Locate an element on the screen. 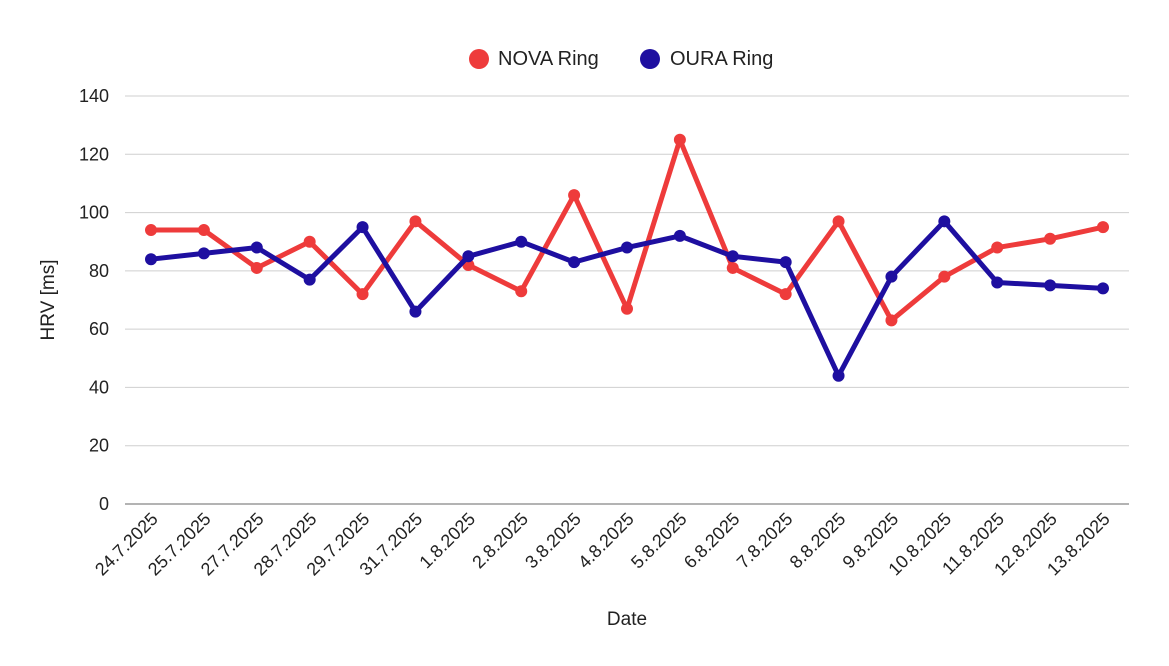 The height and width of the screenshot is (666, 1169). y-tick-label: 40 is located at coordinates (99, 387).